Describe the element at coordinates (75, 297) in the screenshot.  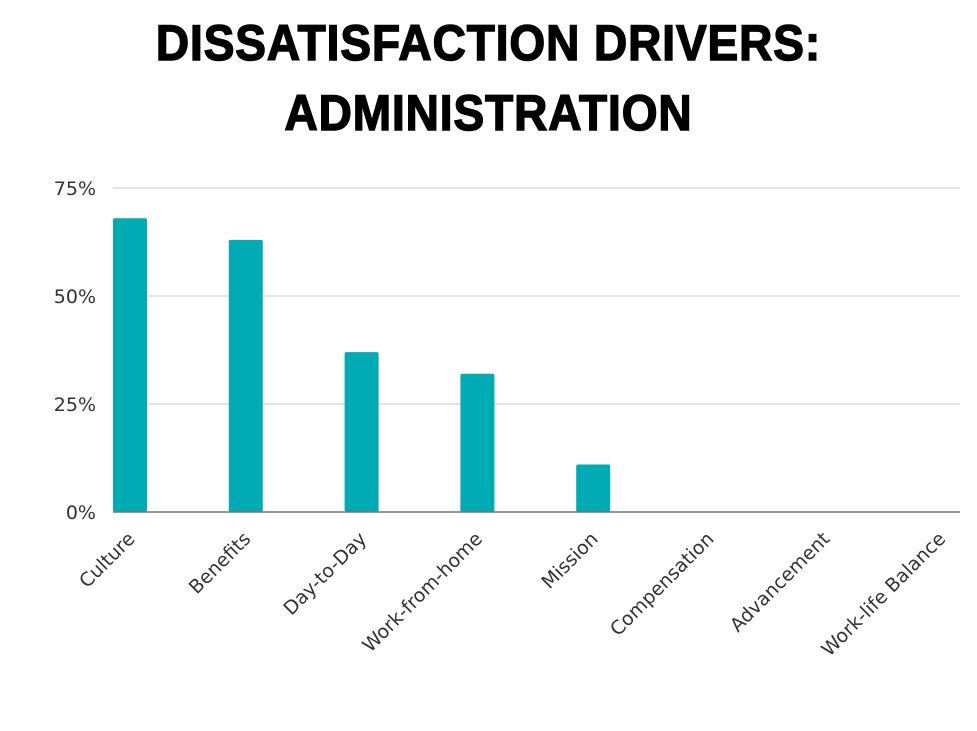
I see `y-tick-label: 50%` at that location.